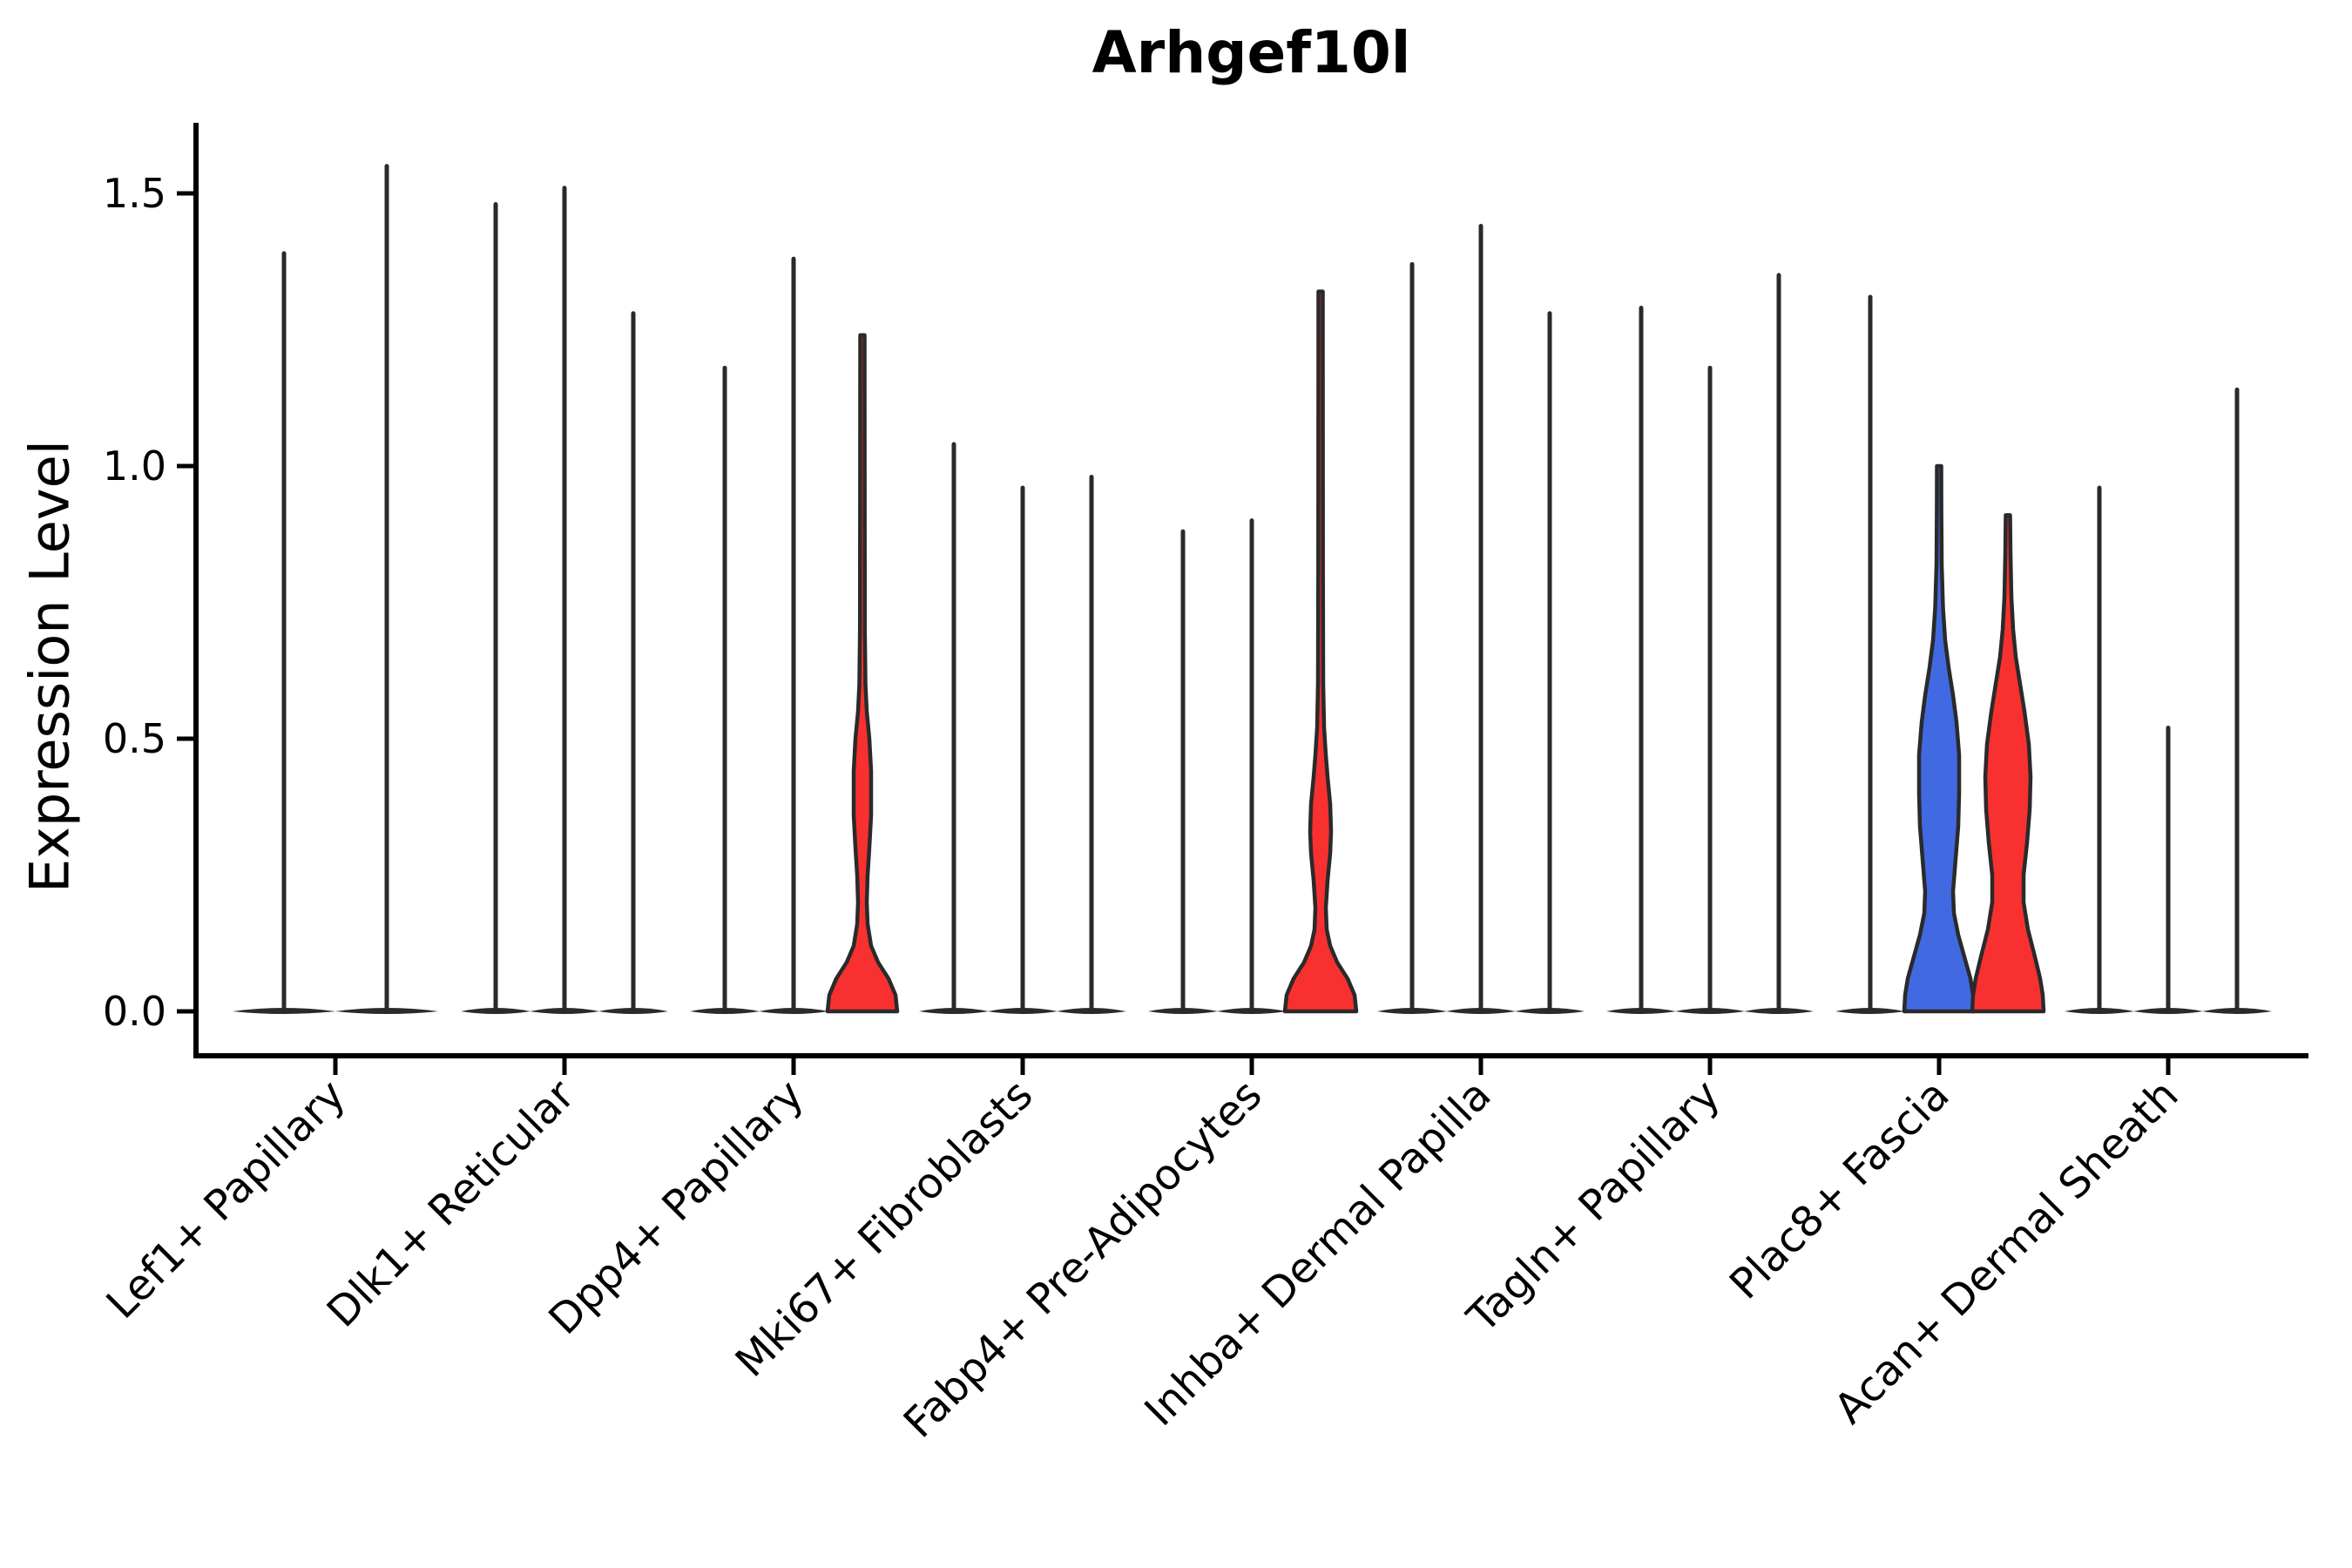 This screenshot has width=2352, height=1568. I want to click on x-tick-label: Dlk1+ Reticular, so click(451, 1204).